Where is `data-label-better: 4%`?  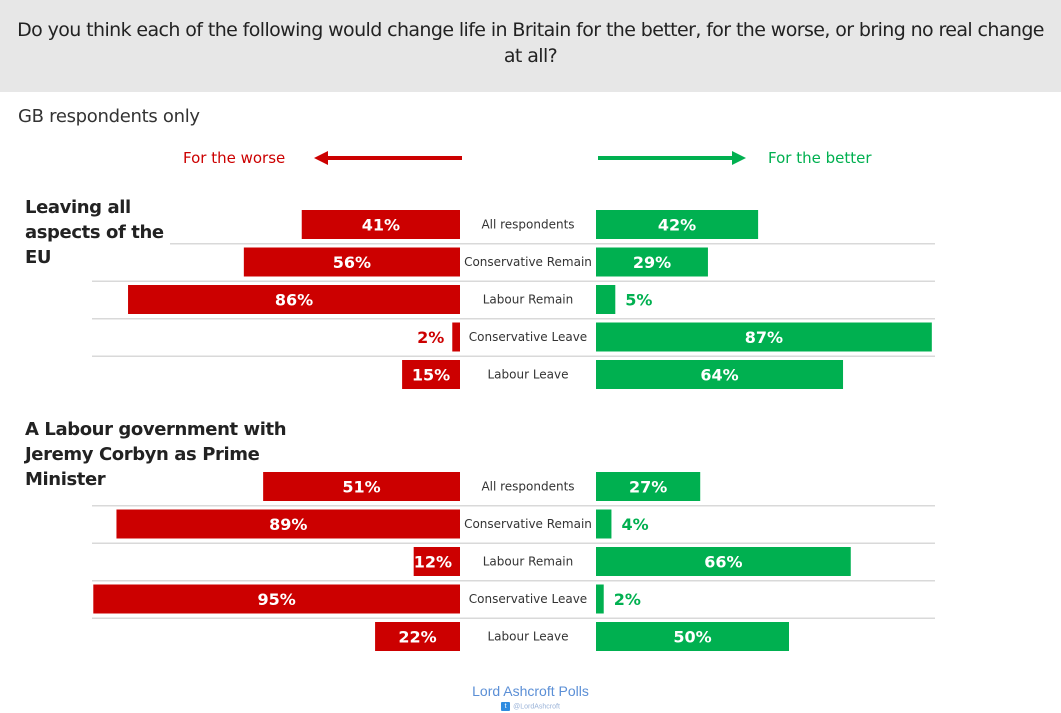
data-label-better: 4% is located at coordinates (634, 524).